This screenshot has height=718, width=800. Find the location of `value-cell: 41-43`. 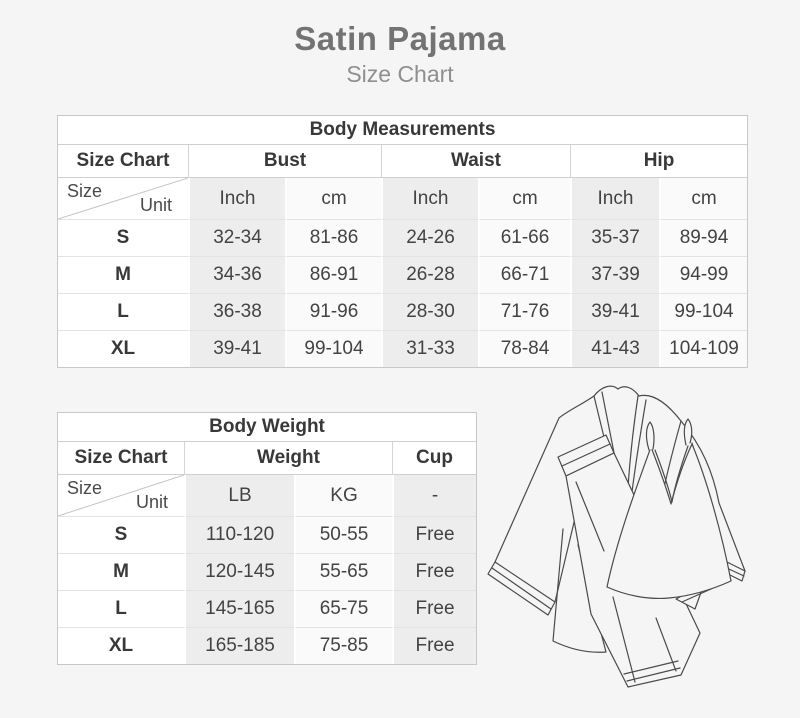

value-cell: 41-43 is located at coordinates (614, 349).